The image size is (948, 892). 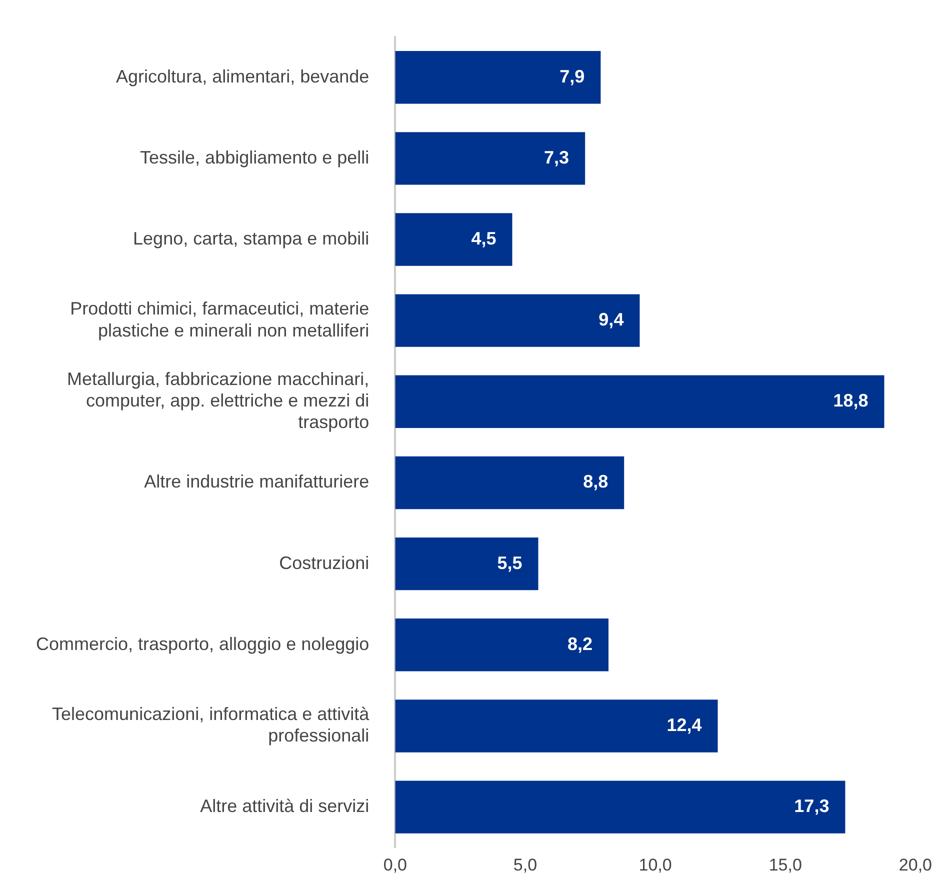 What do you see at coordinates (243, 76) in the screenshot?
I see `y-tick-label: Agricoltura, alimentari, bevande` at bounding box center [243, 76].